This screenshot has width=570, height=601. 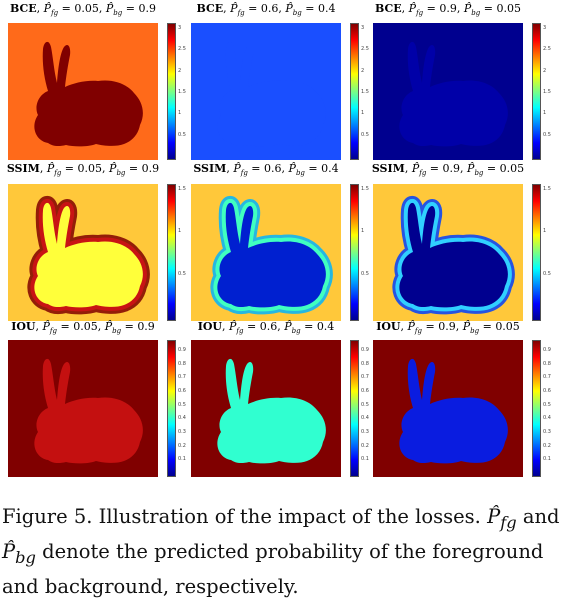 I want to click on caption-symbol-pbg-sub: bg, so click(x=25, y=557).